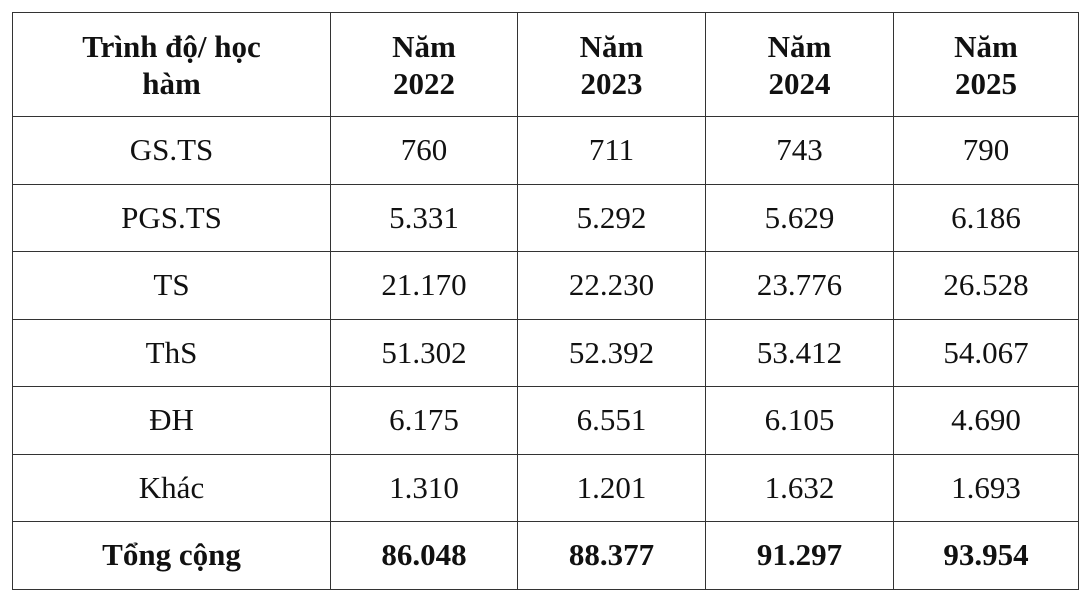  Describe the element at coordinates (986, 285) in the screenshot. I see `cell-value: 26.528` at that location.